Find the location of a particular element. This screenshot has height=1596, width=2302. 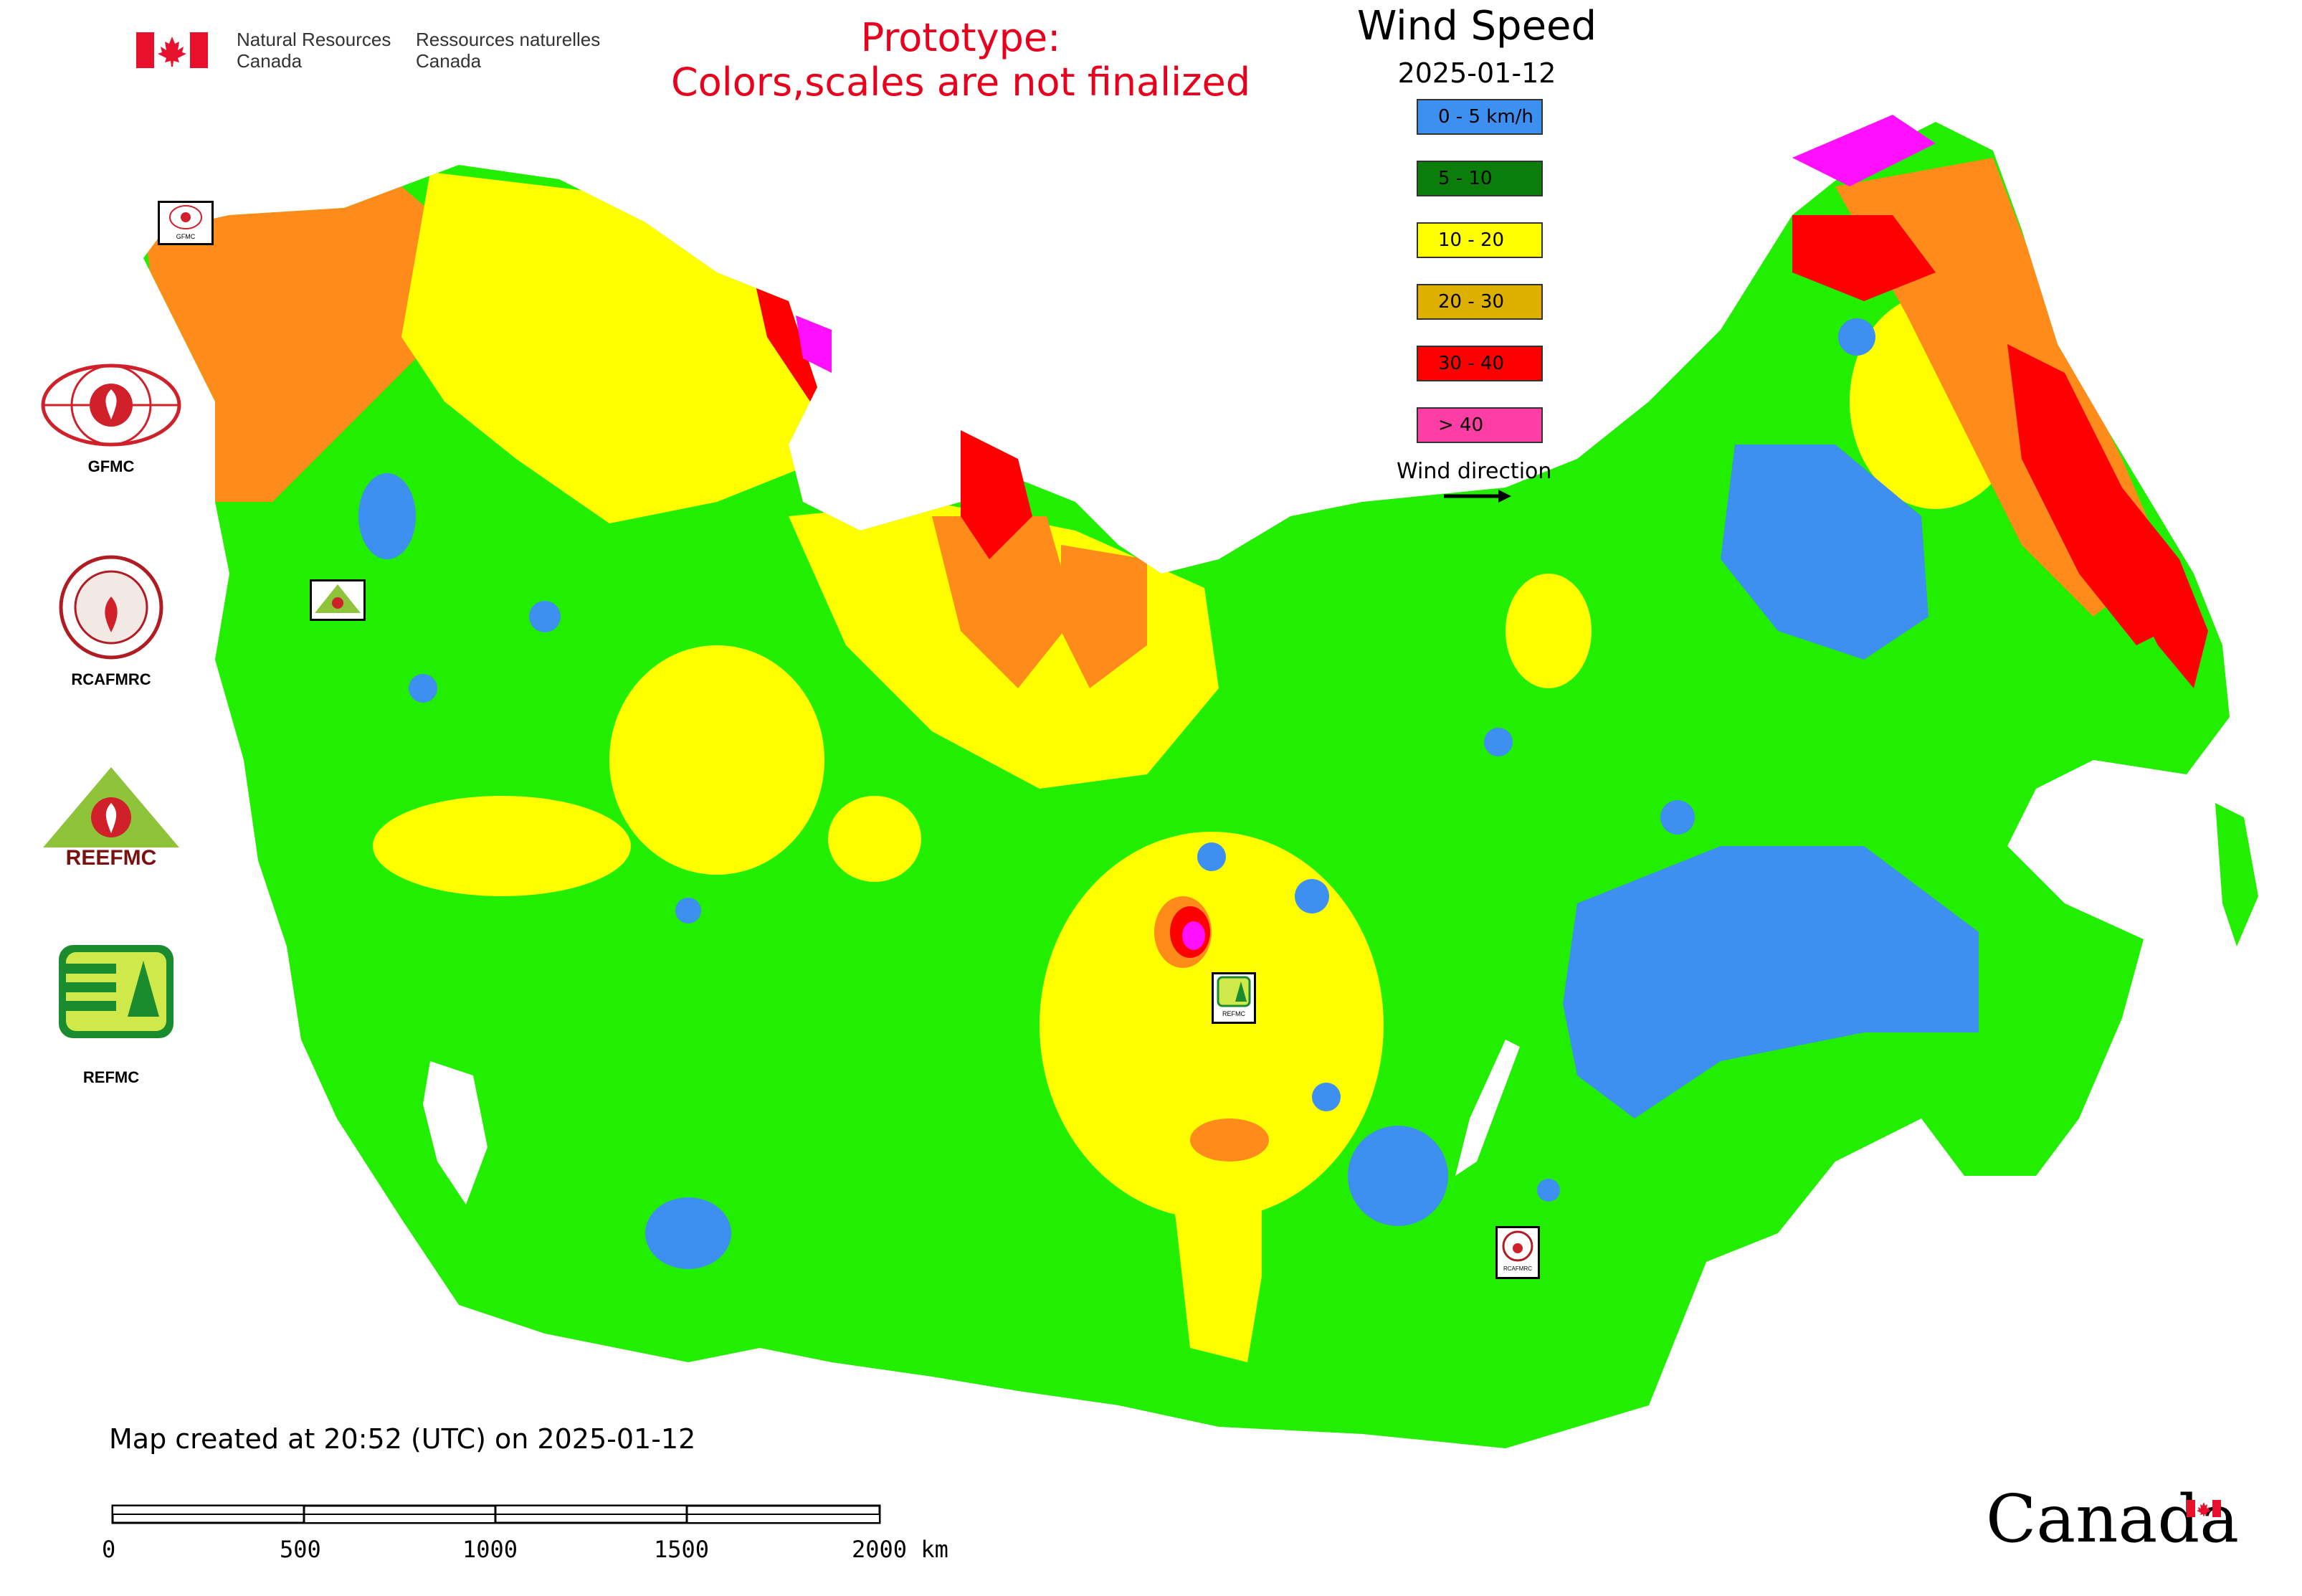

rcafmrc-label: RCAFMRC is located at coordinates (111, 679).